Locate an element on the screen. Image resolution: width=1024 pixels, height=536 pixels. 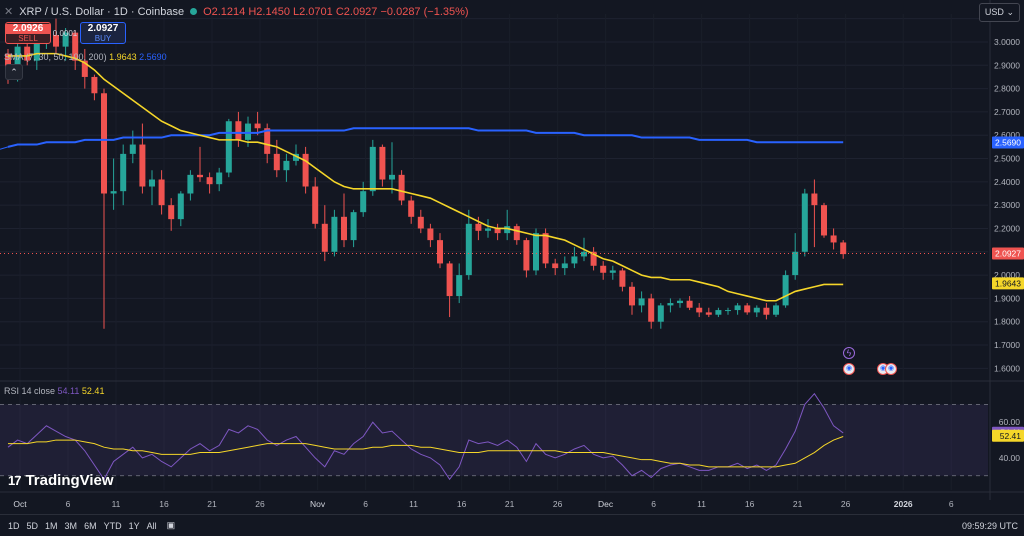
price-label-text: 1.9643 is located at coordinates (1008, 283).